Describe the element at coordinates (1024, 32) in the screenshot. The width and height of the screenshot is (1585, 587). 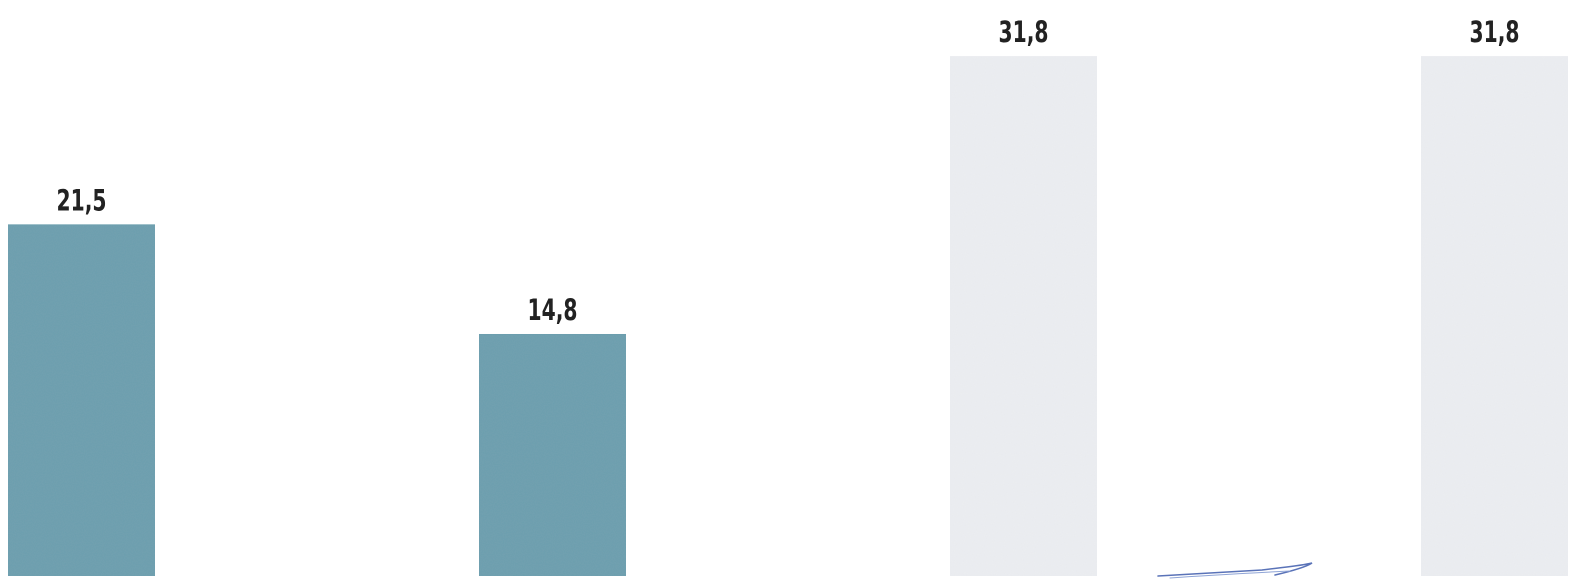
I see `bar-3-value-label: 31,8` at that location.